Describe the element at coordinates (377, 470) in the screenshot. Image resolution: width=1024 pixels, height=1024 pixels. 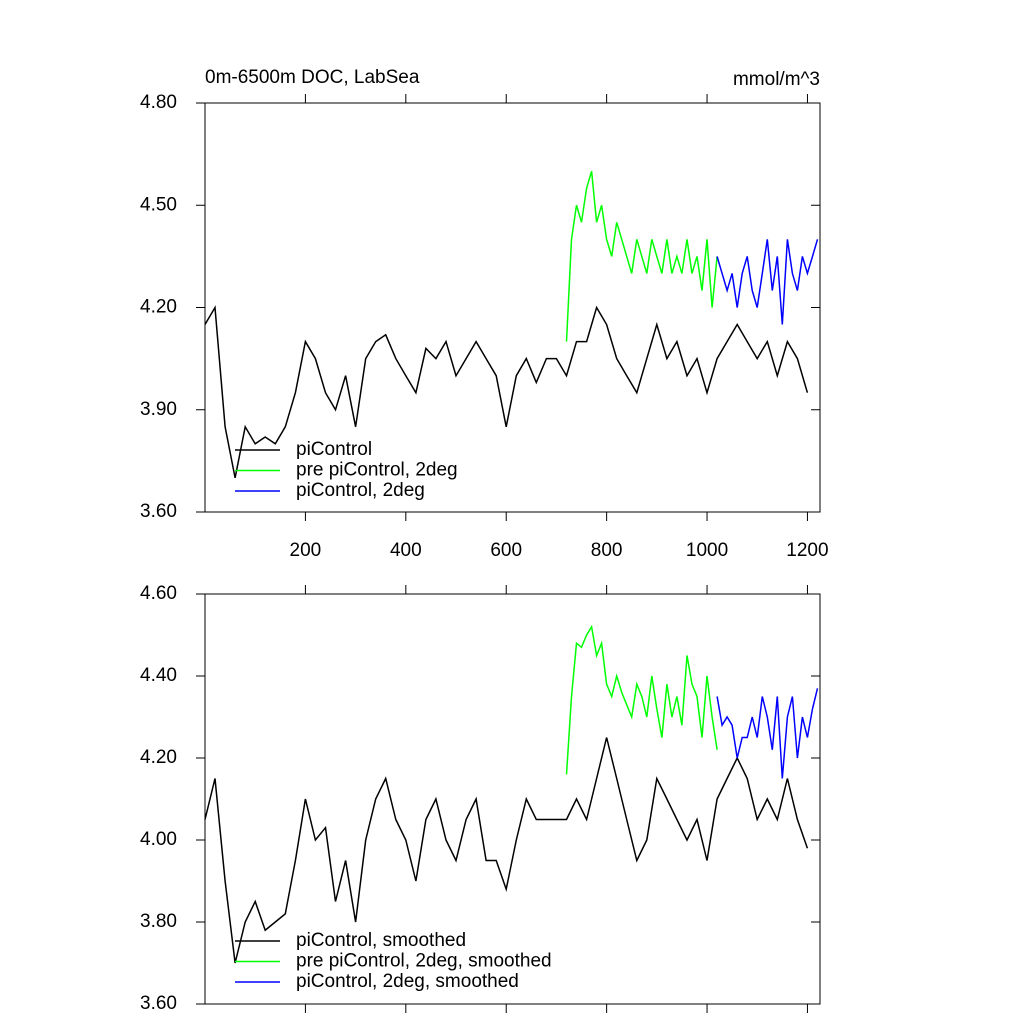
I see `legend-label: pre piControl, 2deg` at that location.